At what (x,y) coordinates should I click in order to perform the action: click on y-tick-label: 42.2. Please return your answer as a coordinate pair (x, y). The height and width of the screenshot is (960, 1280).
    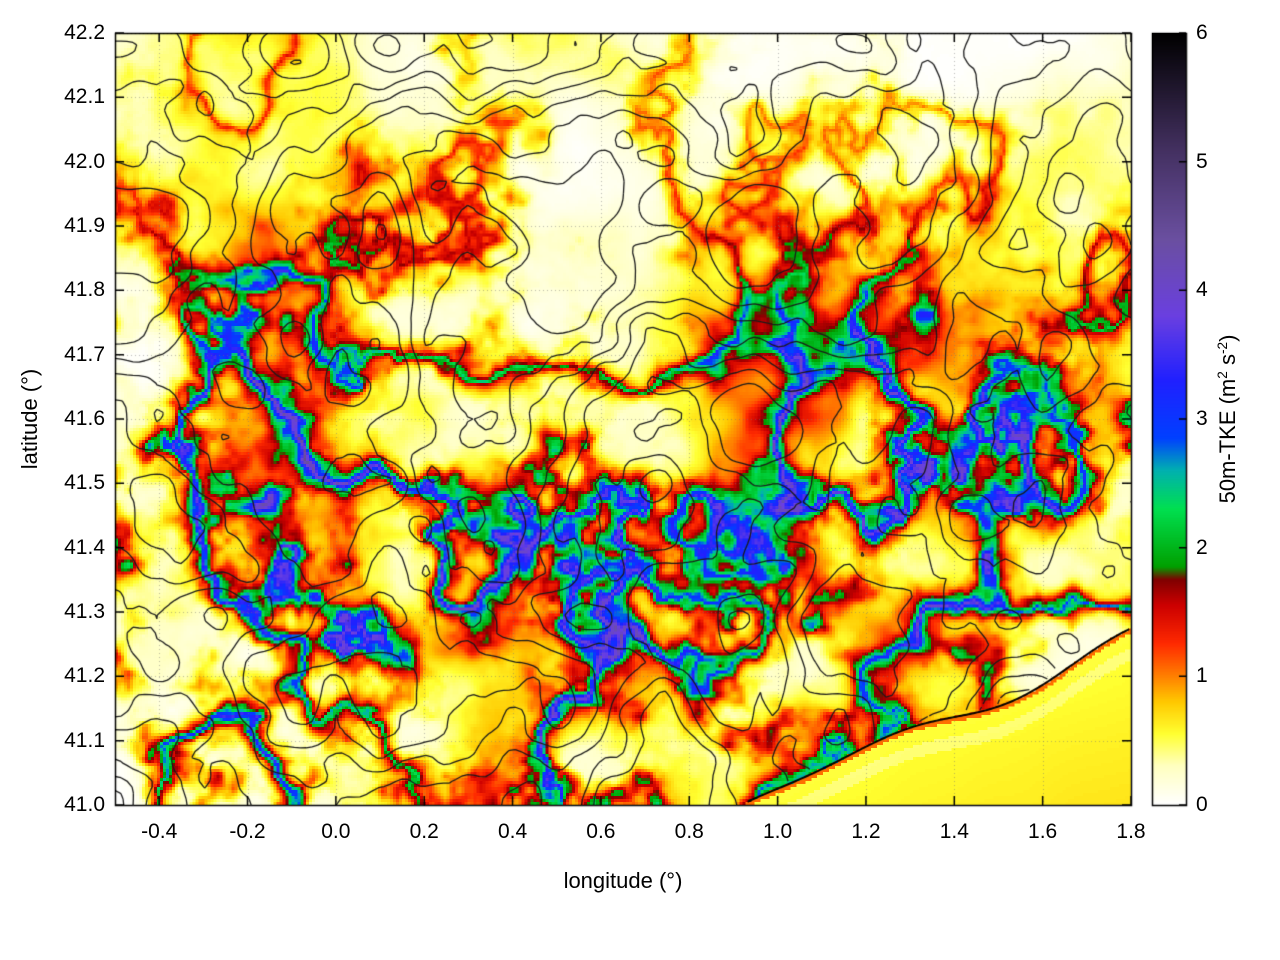
    Looking at the image, I should click on (84, 32).